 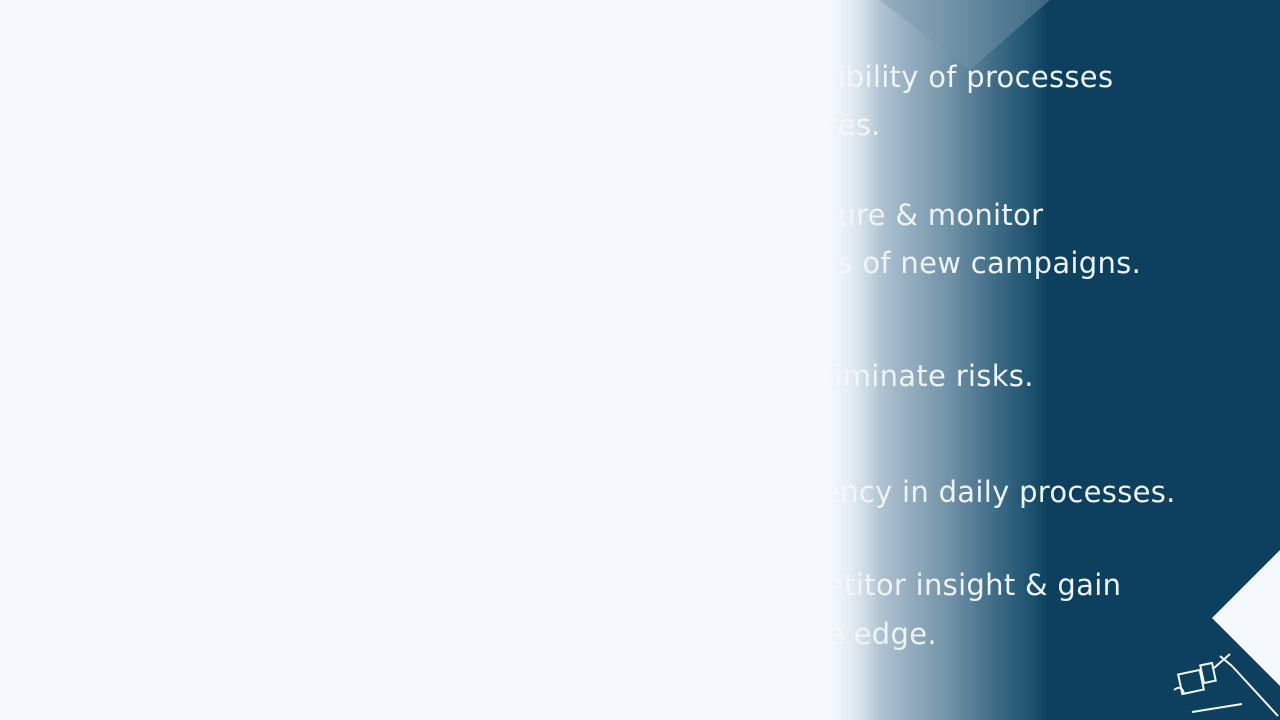 What do you see at coordinates (974, 585) in the screenshot?
I see `bullet-line-7: etitor insight & gain` at bounding box center [974, 585].